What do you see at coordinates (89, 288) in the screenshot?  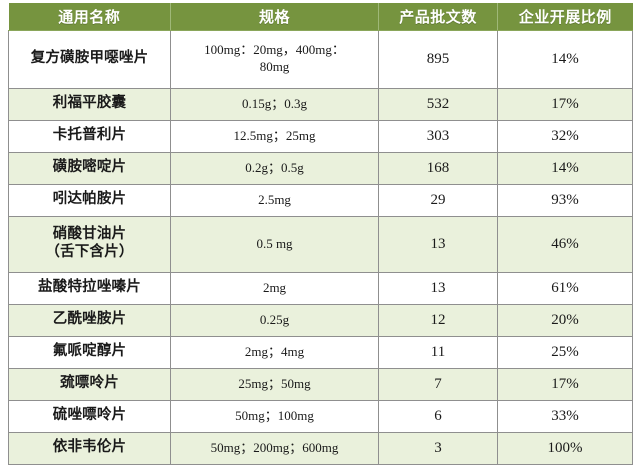 I see `cell-generic-name: 盐酸特拉唑嗪片` at bounding box center [89, 288].